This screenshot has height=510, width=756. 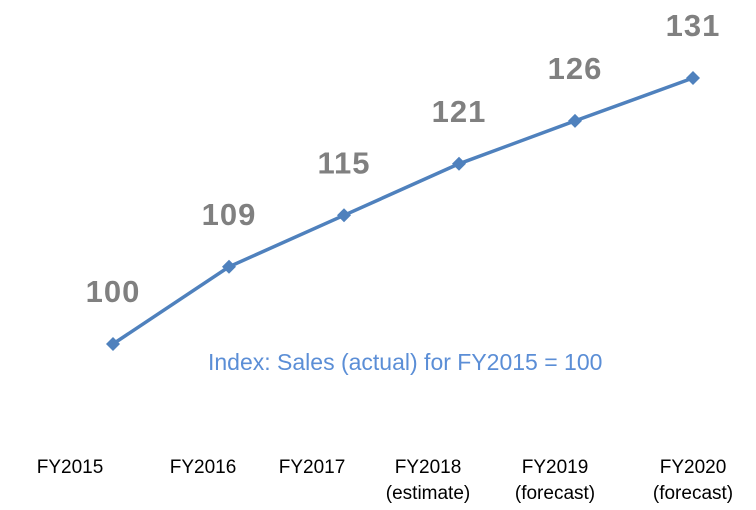 What do you see at coordinates (229, 214) in the screenshot?
I see `data-label: 109` at bounding box center [229, 214].